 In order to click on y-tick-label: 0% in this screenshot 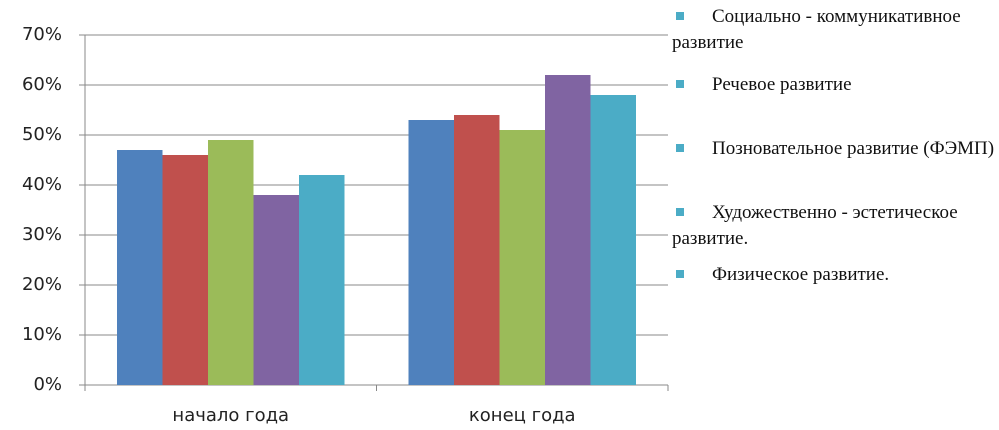, I will do `click(47, 384)`.